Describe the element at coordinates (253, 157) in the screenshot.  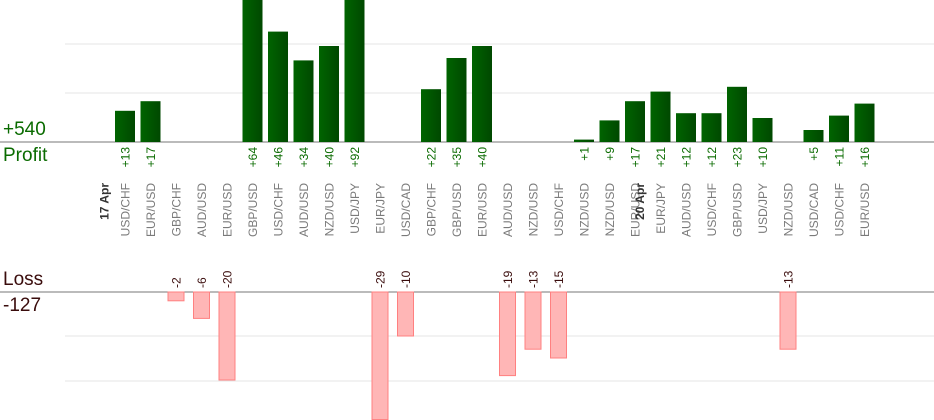
I see `profit-value-label: +64` at that location.